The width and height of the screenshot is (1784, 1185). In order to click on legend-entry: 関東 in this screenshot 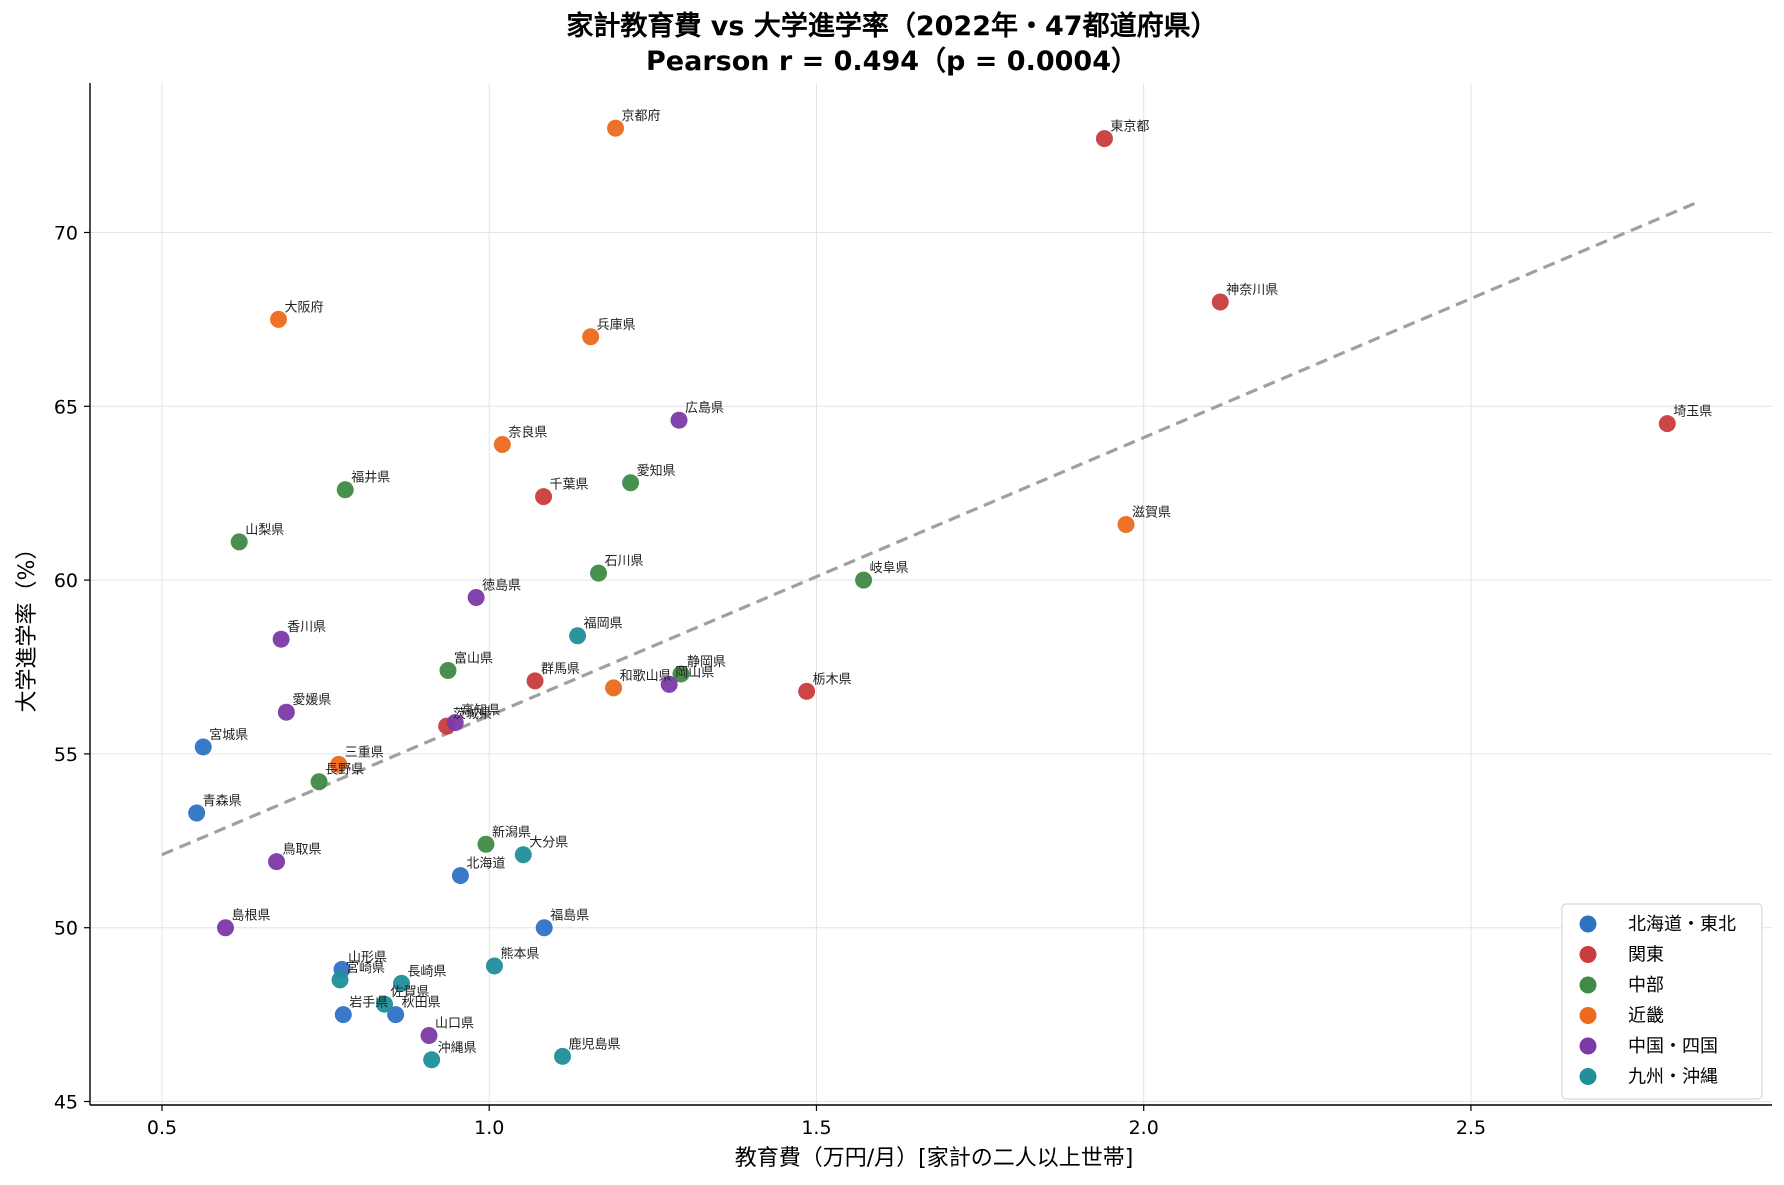, I will do `click(1646, 955)`.